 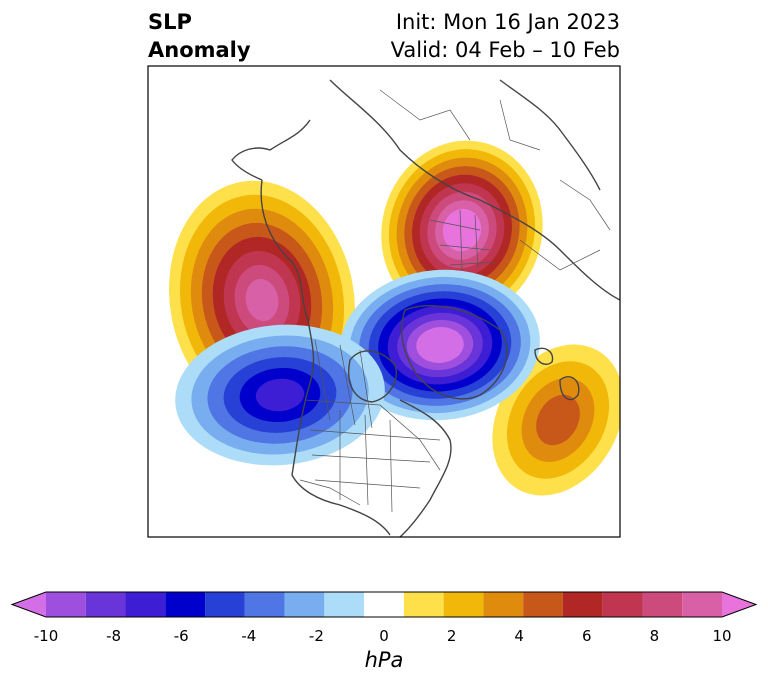 I want to click on colorbar-extend-low-arrow, so click(x=29, y=604).